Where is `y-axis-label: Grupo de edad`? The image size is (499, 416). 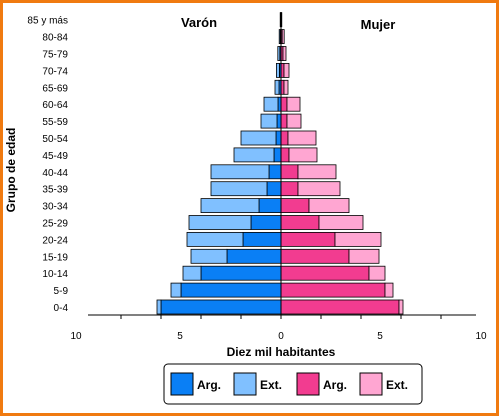
y-axis-label: Grupo de edad is located at coordinates (11, 170).